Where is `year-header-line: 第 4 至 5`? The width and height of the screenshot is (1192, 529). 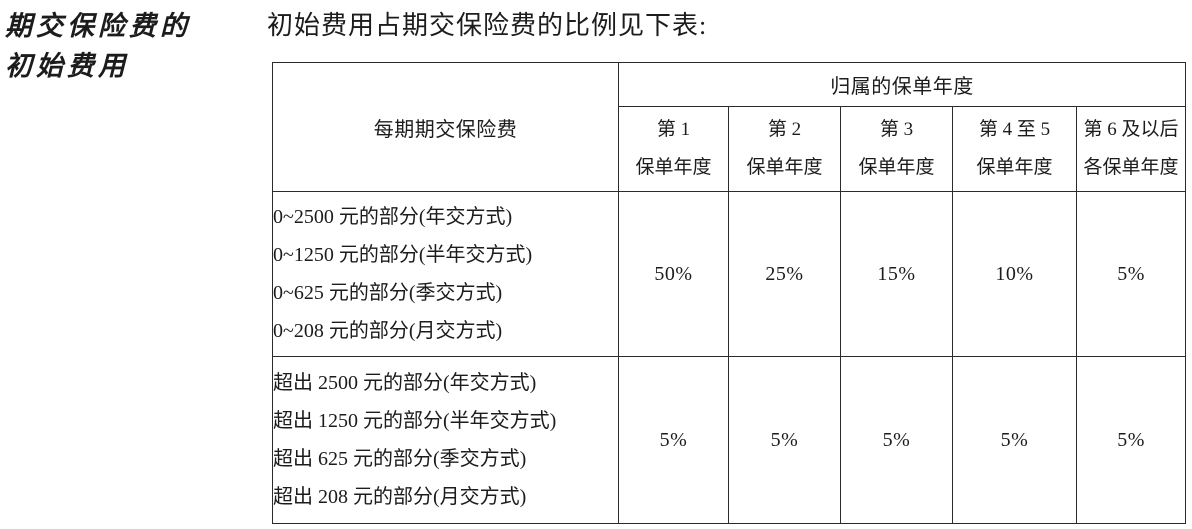 year-header-line: 第 4 至 5 is located at coordinates (1014, 129).